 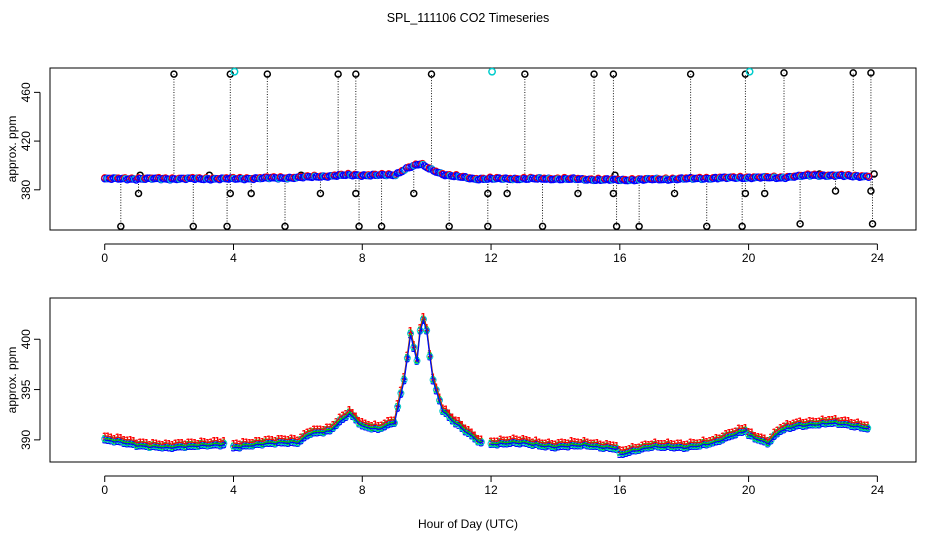 What do you see at coordinates (749, 490) in the screenshot?
I see `bottom-x-tick-label: 20` at bounding box center [749, 490].